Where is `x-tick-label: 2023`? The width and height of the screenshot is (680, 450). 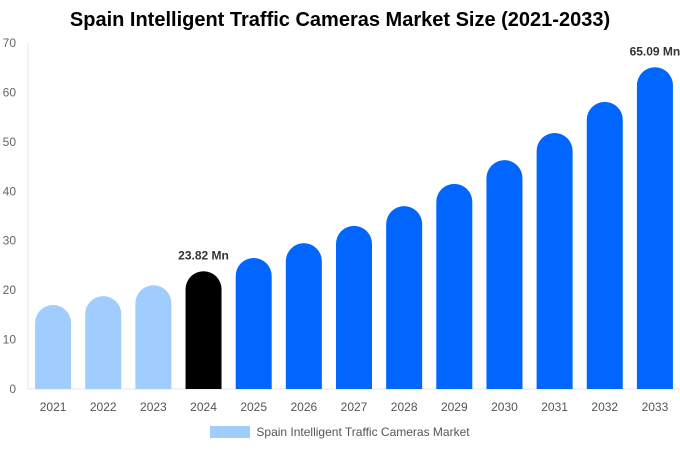
x-tick-label: 2023 is located at coordinates (153, 407).